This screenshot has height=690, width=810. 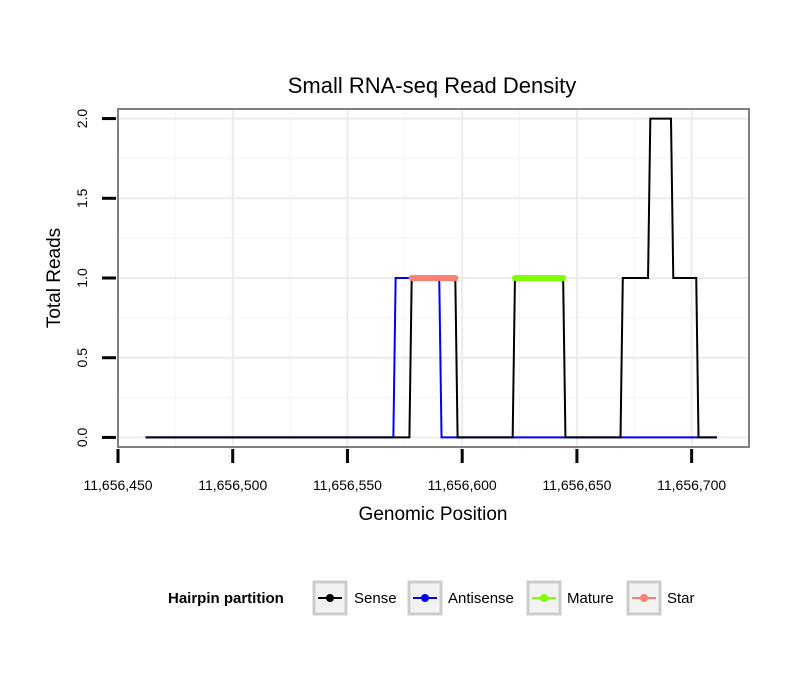 I want to click on legend-label-mature: Mature, so click(x=590, y=598).